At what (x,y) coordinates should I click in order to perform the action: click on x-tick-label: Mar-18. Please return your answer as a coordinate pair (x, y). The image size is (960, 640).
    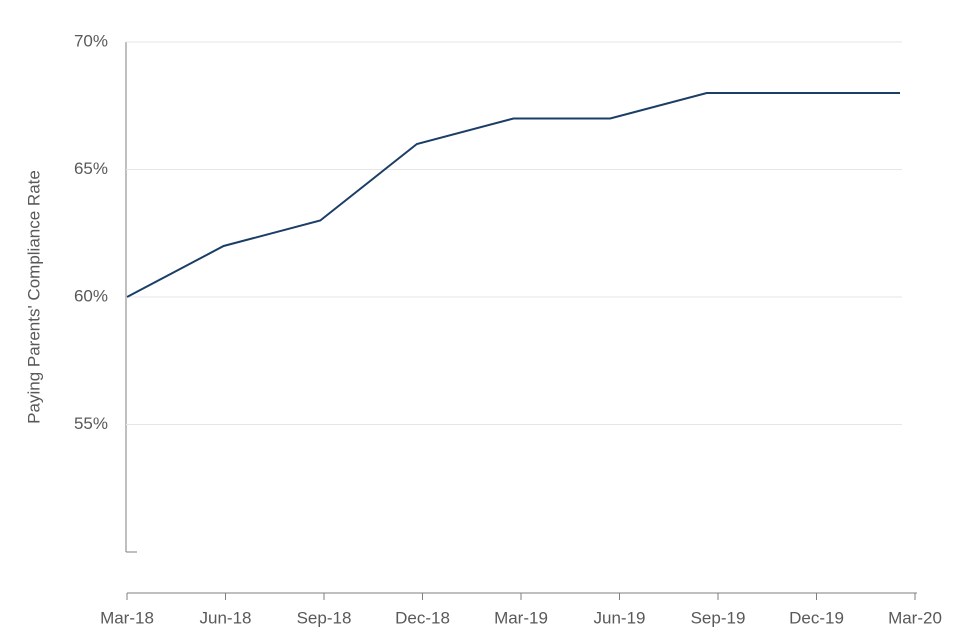
    Looking at the image, I should click on (127, 617).